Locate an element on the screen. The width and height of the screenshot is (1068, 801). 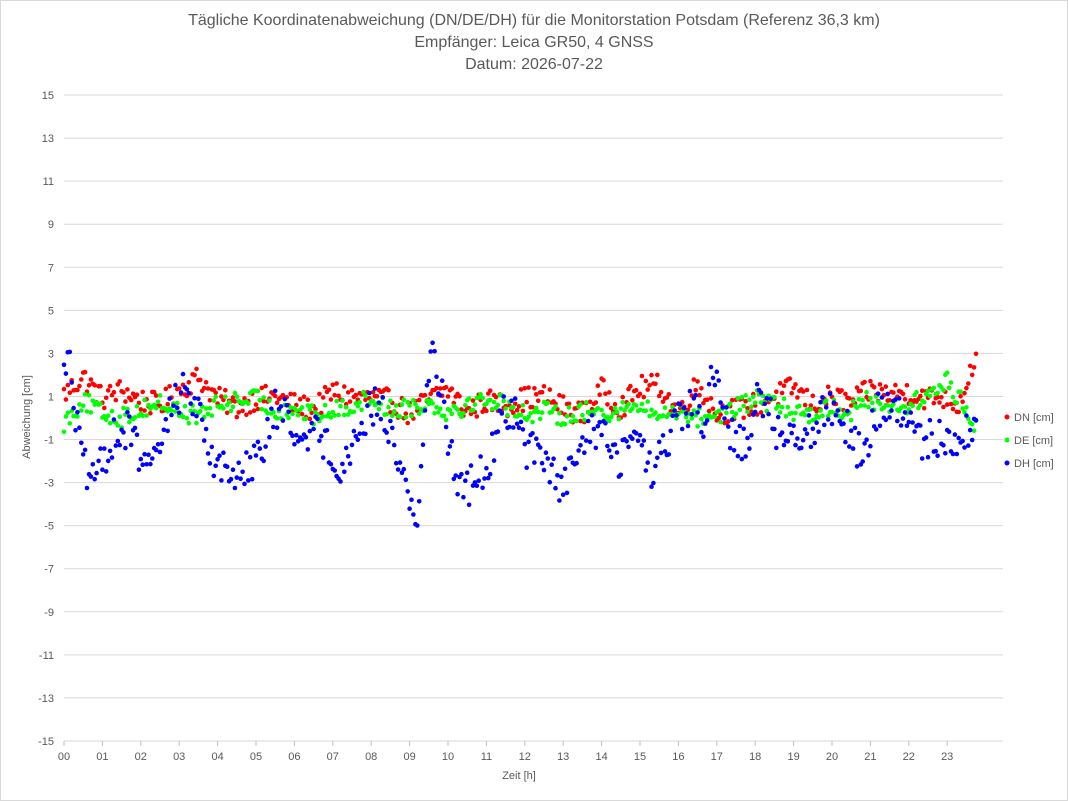
y-tick-label: -3 is located at coordinates (49, 484).